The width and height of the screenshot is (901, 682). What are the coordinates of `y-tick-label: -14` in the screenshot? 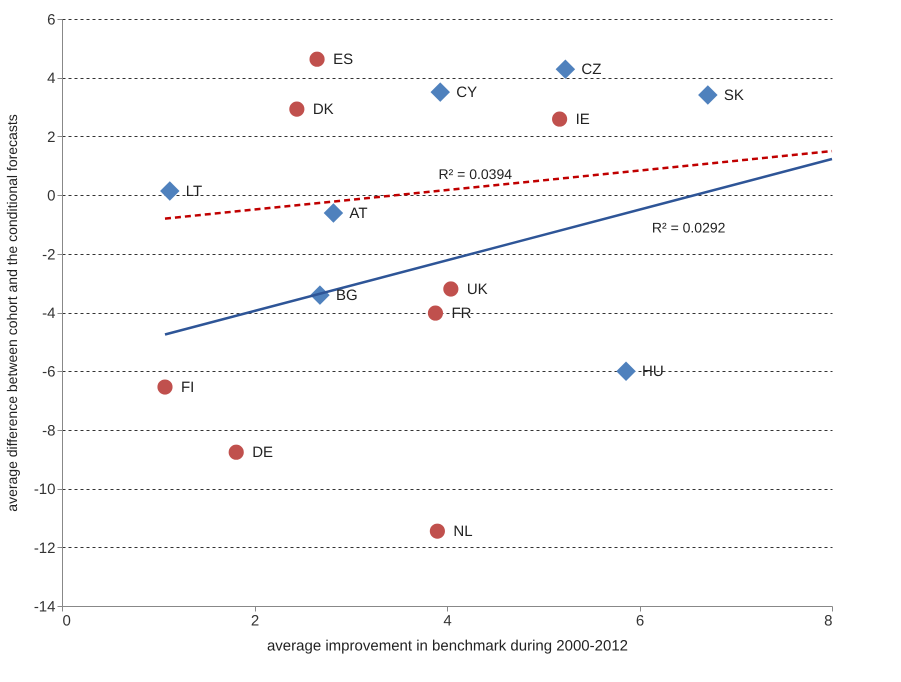 It's located at (45, 607).